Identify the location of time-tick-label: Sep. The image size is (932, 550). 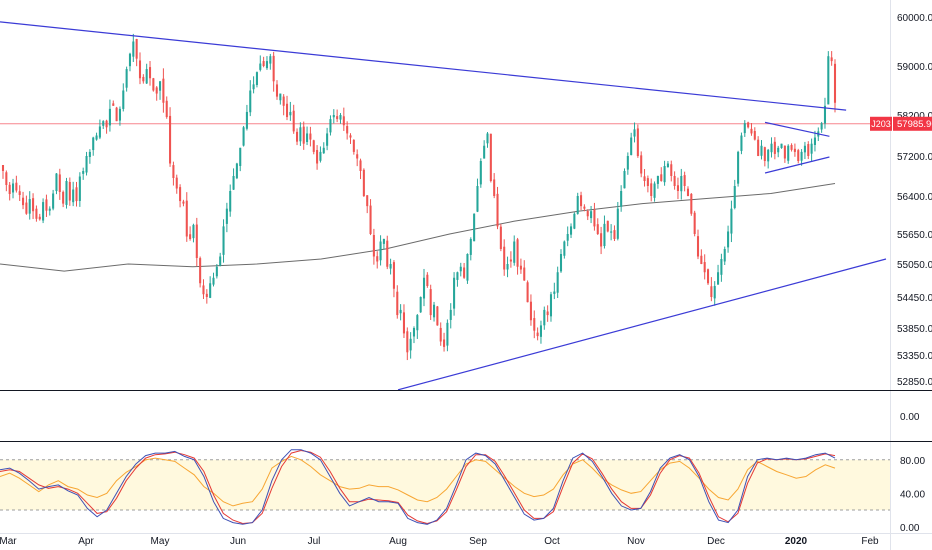
(478, 541).